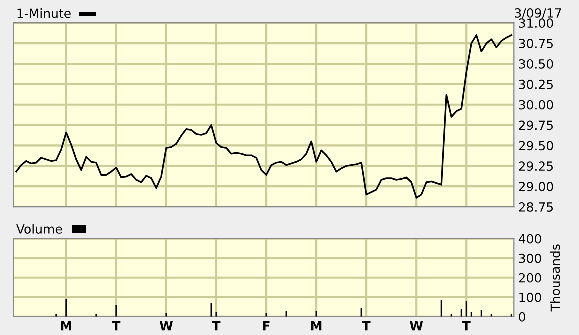 The width and height of the screenshot is (579, 335). What do you see at coordinates (536, 207) in the screenshot?
I see `y-tick-label: 28.75` at bounding box center [536, 207].